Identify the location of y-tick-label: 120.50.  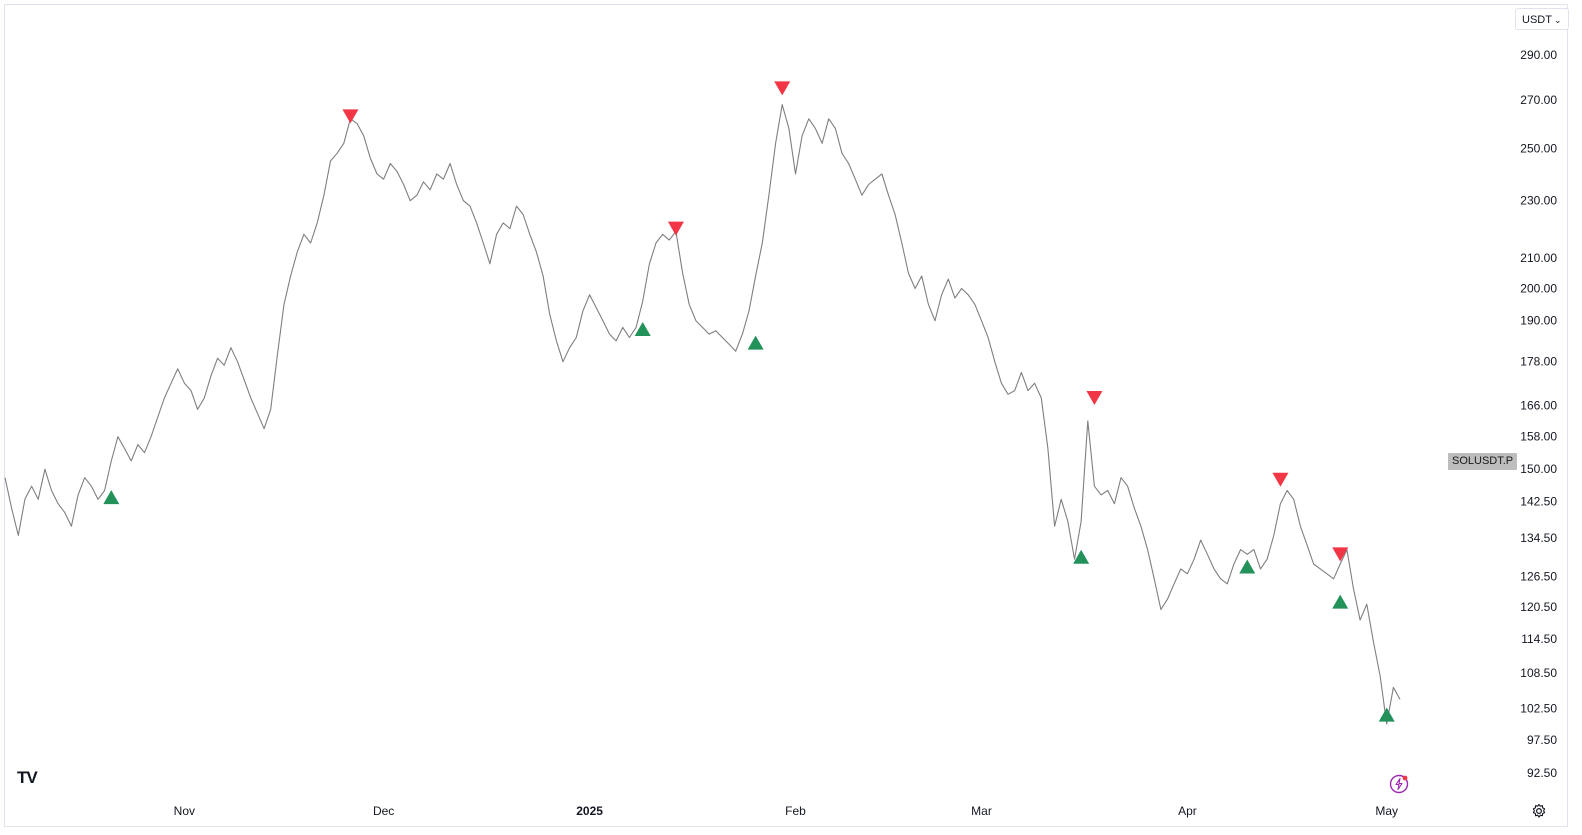
(1538, 607).